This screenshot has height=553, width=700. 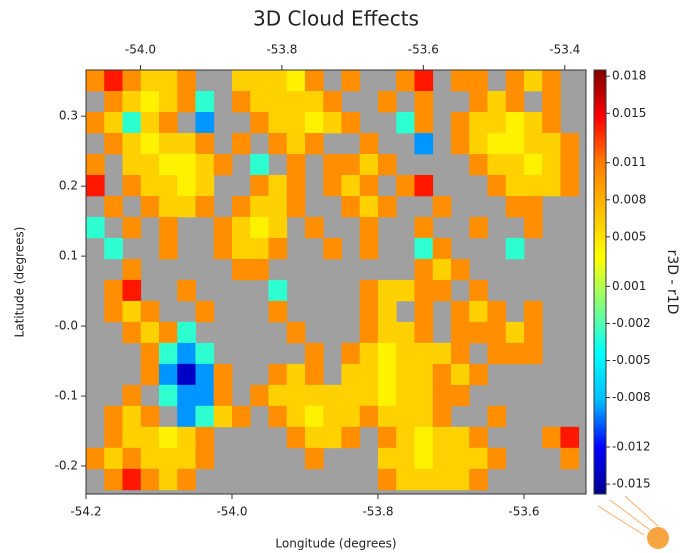 I want to click on y-axis-label: Latitude (degrees), so click(x=20, y=282).